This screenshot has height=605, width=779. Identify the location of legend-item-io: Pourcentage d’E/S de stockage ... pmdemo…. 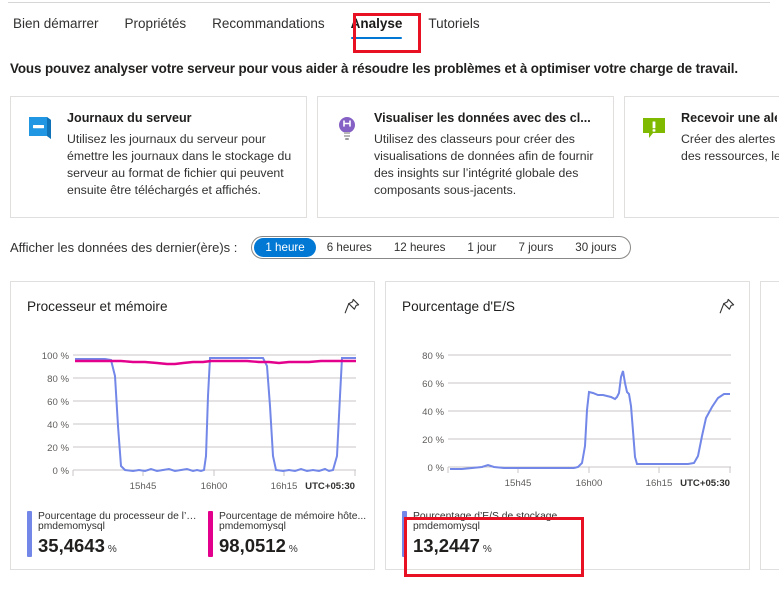
(485, 534).